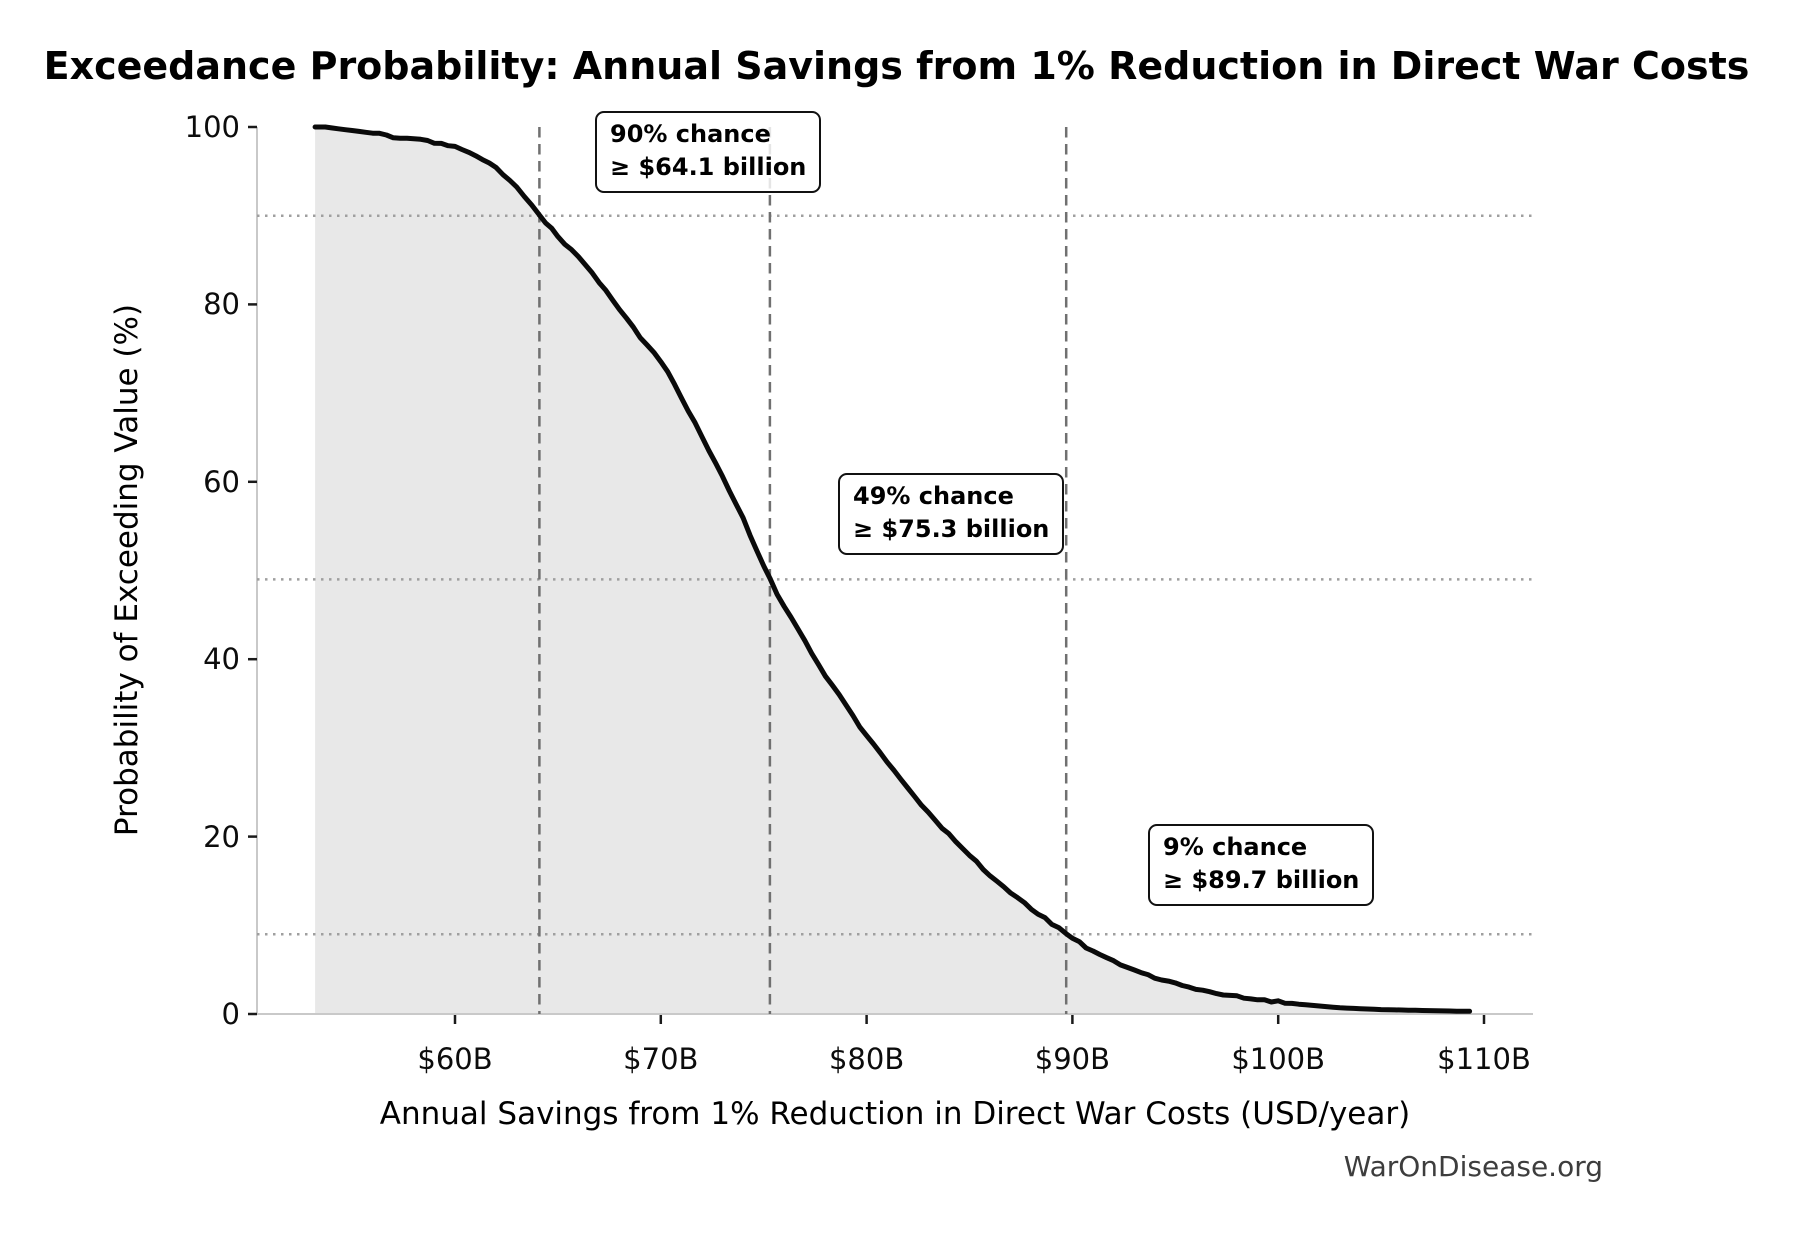 The height and width of the screenshot is (1234, 1793). I want to click on annotation-callout-64.1B: 90% chance ≥ $64.1 billion, so click(708, 152).